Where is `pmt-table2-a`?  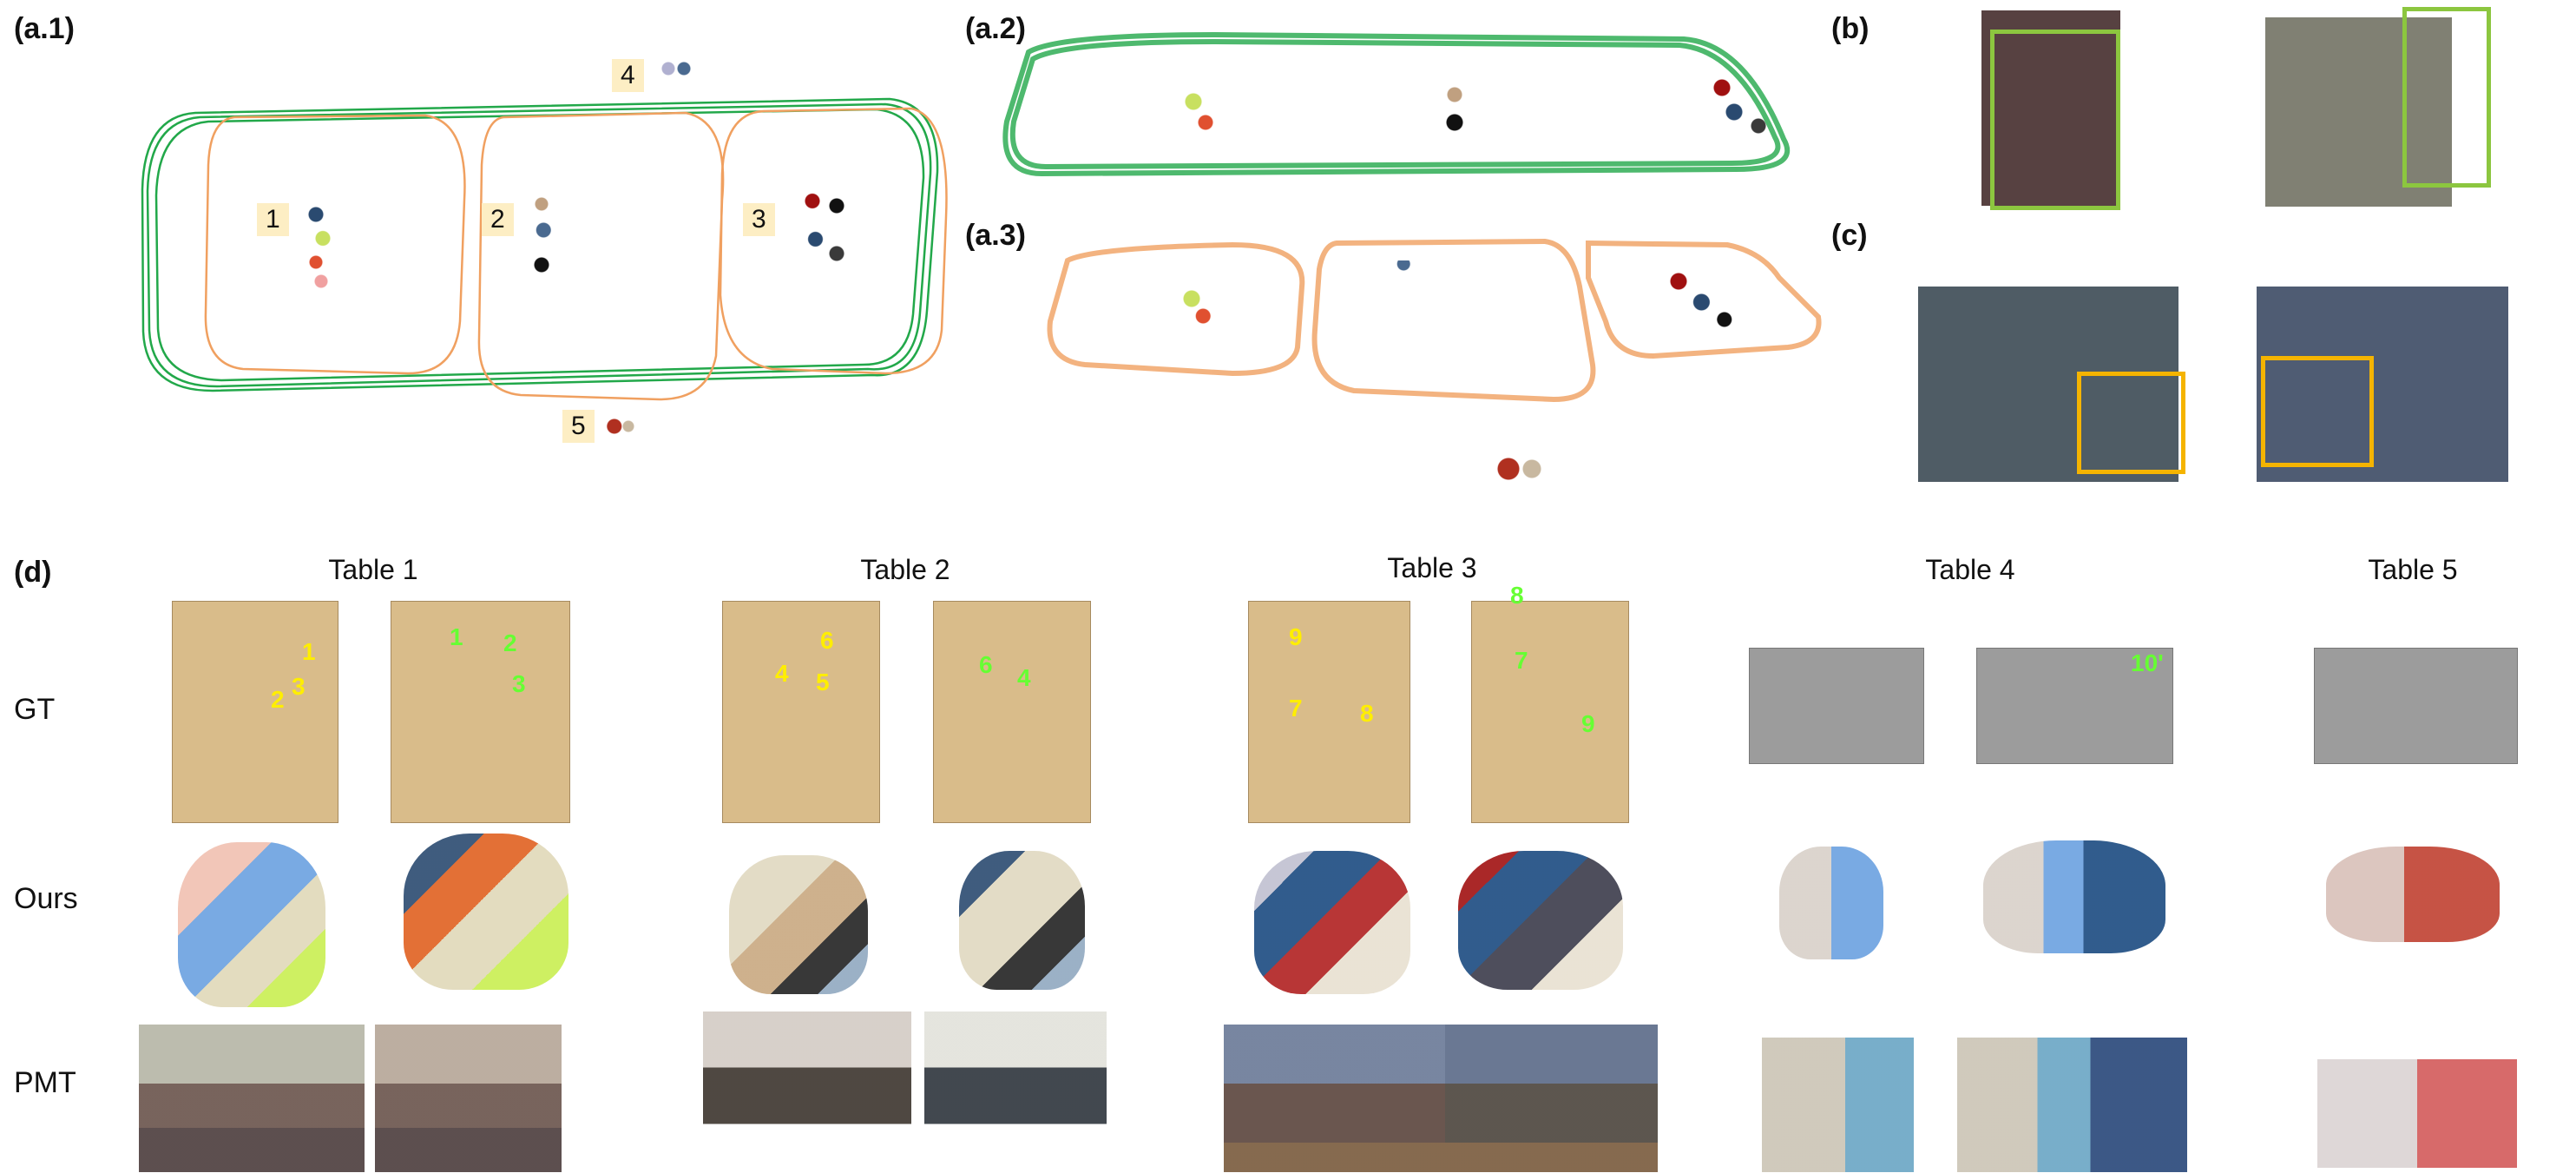 pmt-table2-a is located at coordinates (807, 1092).